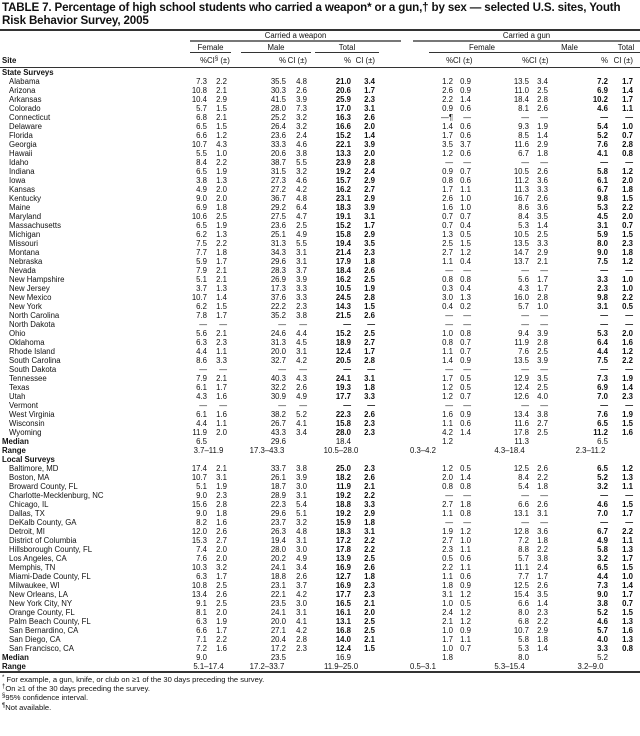  I want to click on range-value: 10.5–28.0, so click(341, 450).